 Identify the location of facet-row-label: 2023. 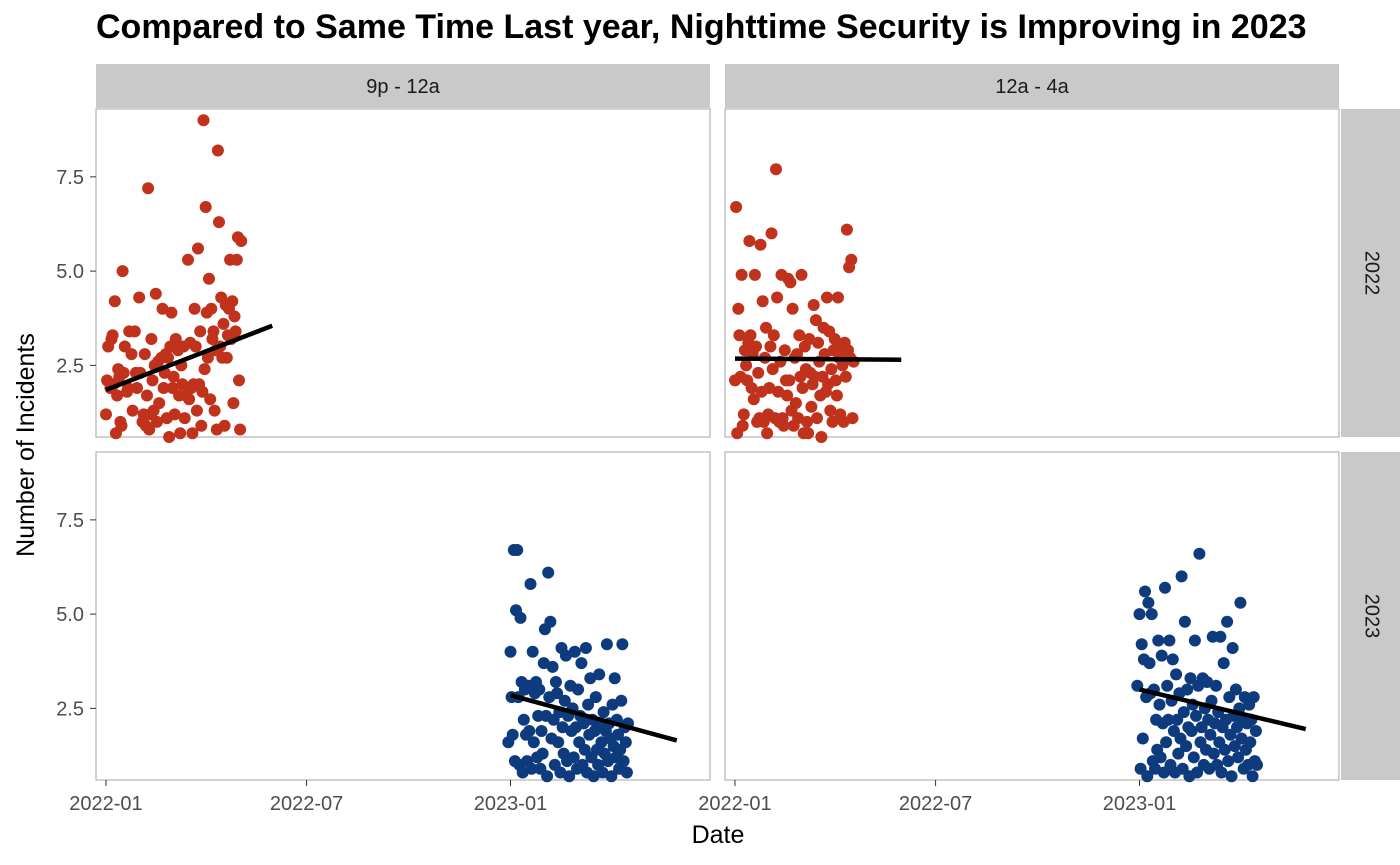
(1372, 616).